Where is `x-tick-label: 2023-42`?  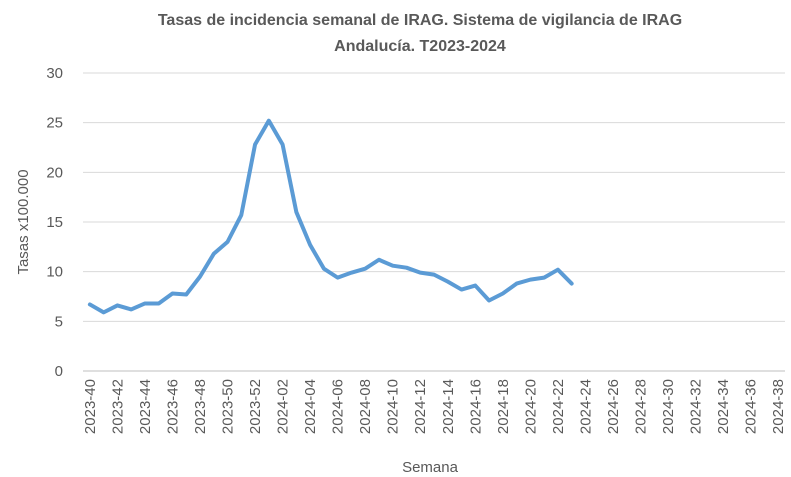
x-tick-label: 2023-42 is located at coordinates (117, 406).